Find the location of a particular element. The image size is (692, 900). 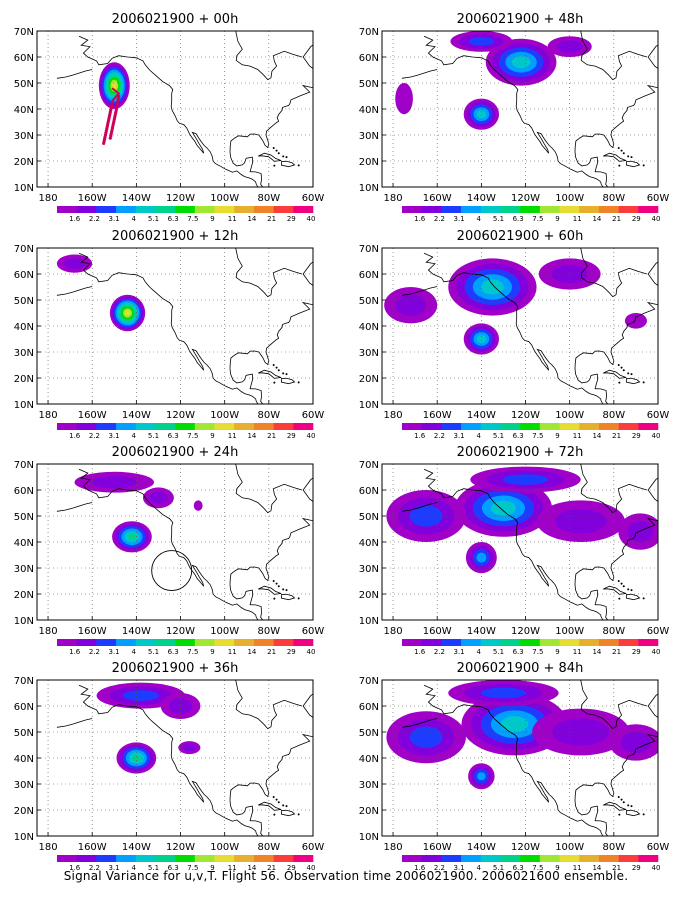

scale-label: 21 is located at coordinates (616, 868).